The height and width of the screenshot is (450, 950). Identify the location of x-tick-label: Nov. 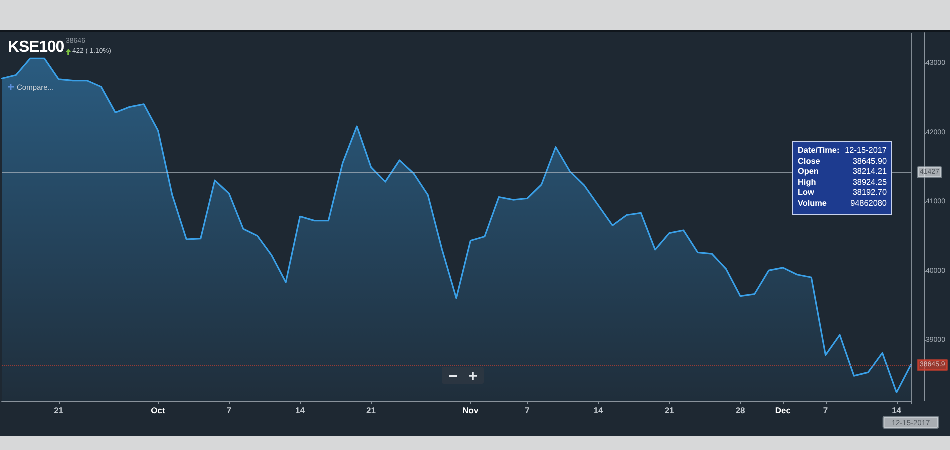
(470, 411).